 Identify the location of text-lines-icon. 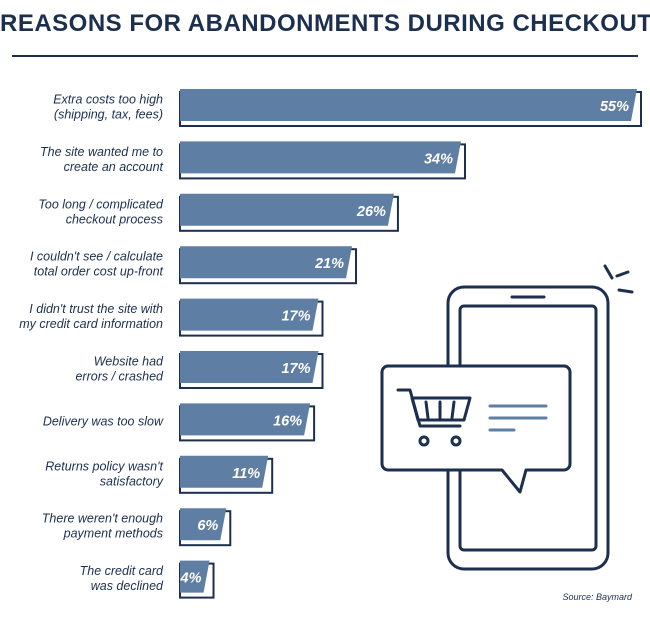
(518, 418).